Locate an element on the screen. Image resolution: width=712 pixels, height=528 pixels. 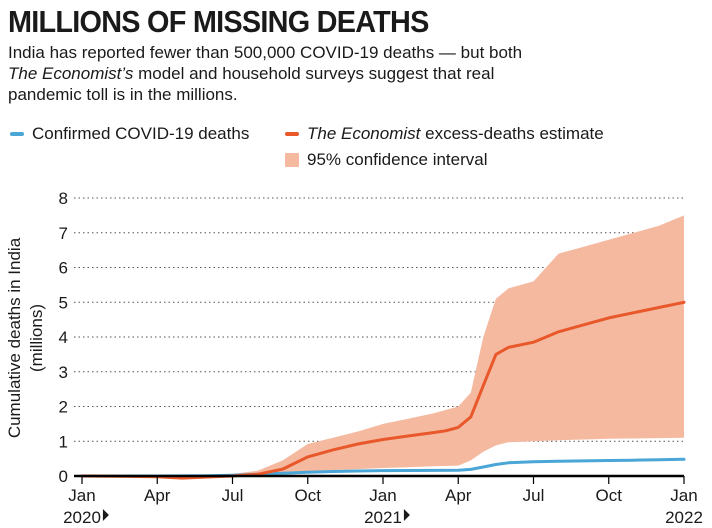
legend-estimate-label-italic: The Economist is located at coordinates (364, 133).